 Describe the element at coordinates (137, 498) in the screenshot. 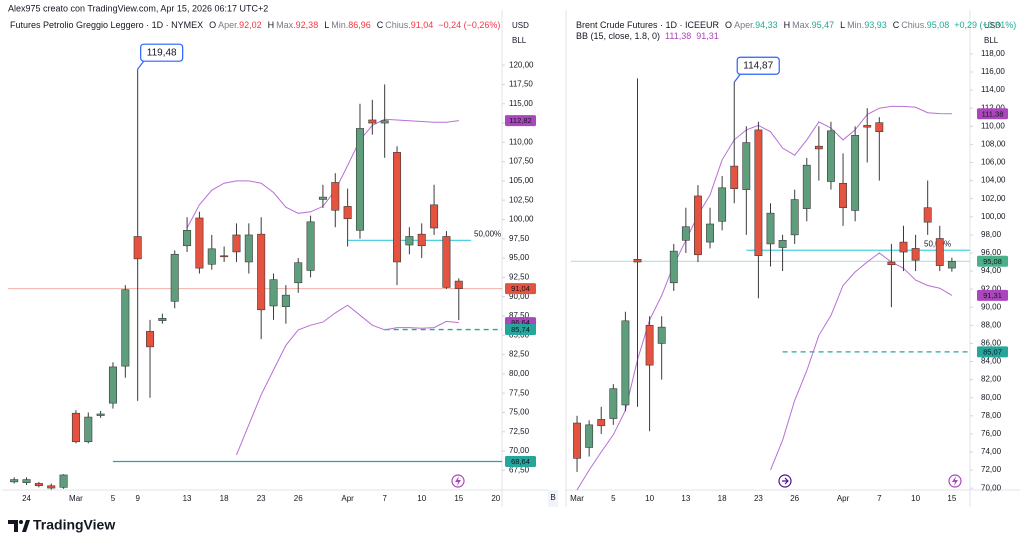

I see `x-tick-label: 9` at that location.